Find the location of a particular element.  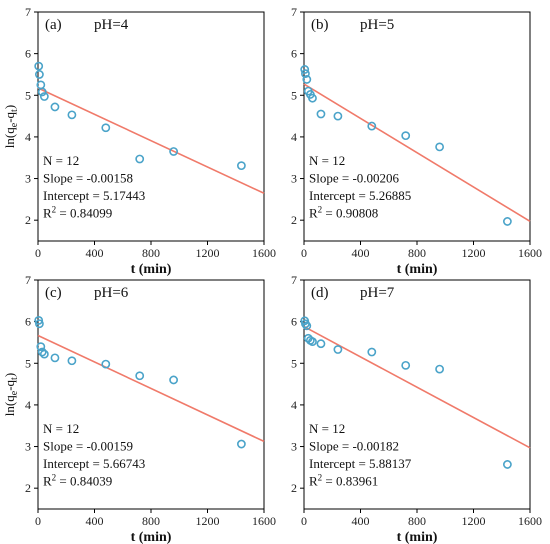

panel-3-y-tick-label-3: 5 is located at coordinates (28, 363).